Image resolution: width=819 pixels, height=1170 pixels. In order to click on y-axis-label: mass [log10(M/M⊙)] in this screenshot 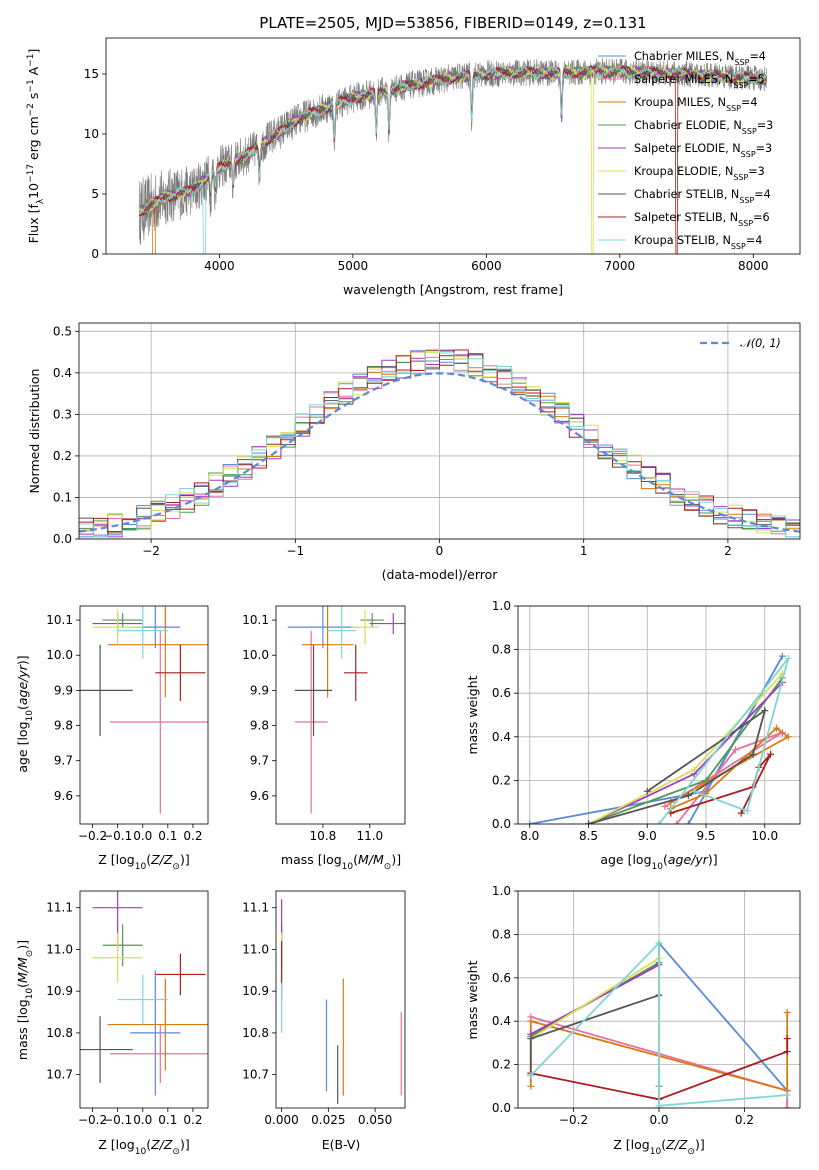, I will do `click(25, 1000)`.